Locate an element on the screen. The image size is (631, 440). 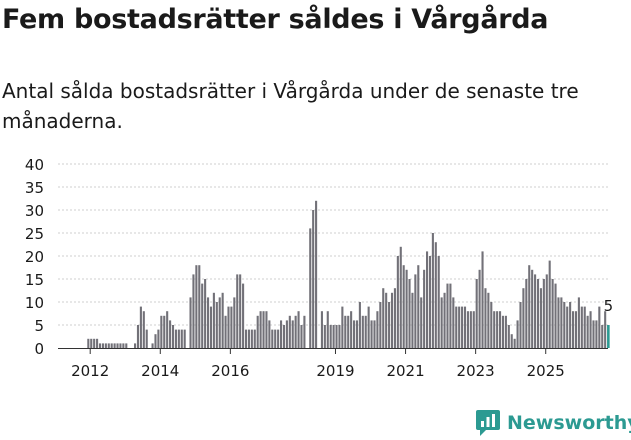
y-tick-label: 30 is located at coordinates (34, 211).